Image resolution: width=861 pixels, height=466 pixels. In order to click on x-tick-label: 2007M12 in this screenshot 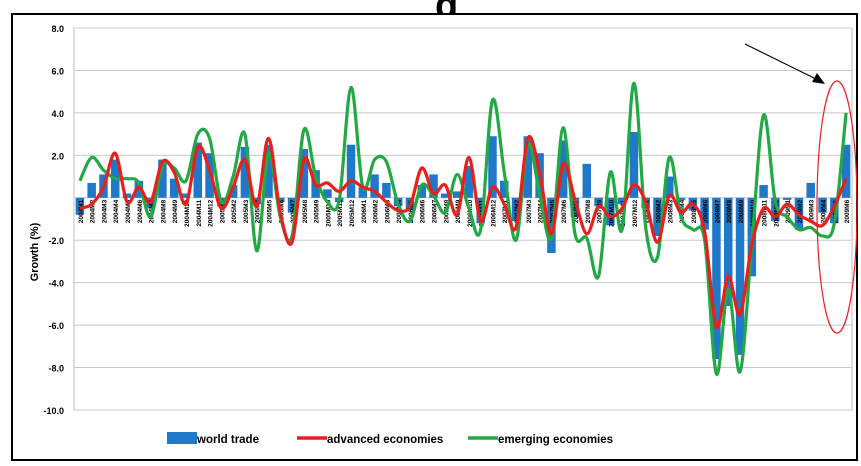, I will do `click(635, 212)`.